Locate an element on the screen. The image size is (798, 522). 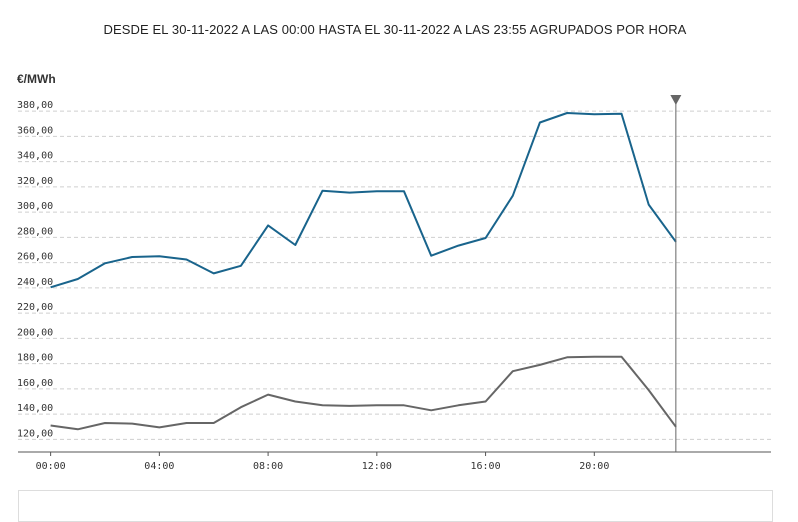
y-tick-label: 200,00 is located at coordinates (35, 332).